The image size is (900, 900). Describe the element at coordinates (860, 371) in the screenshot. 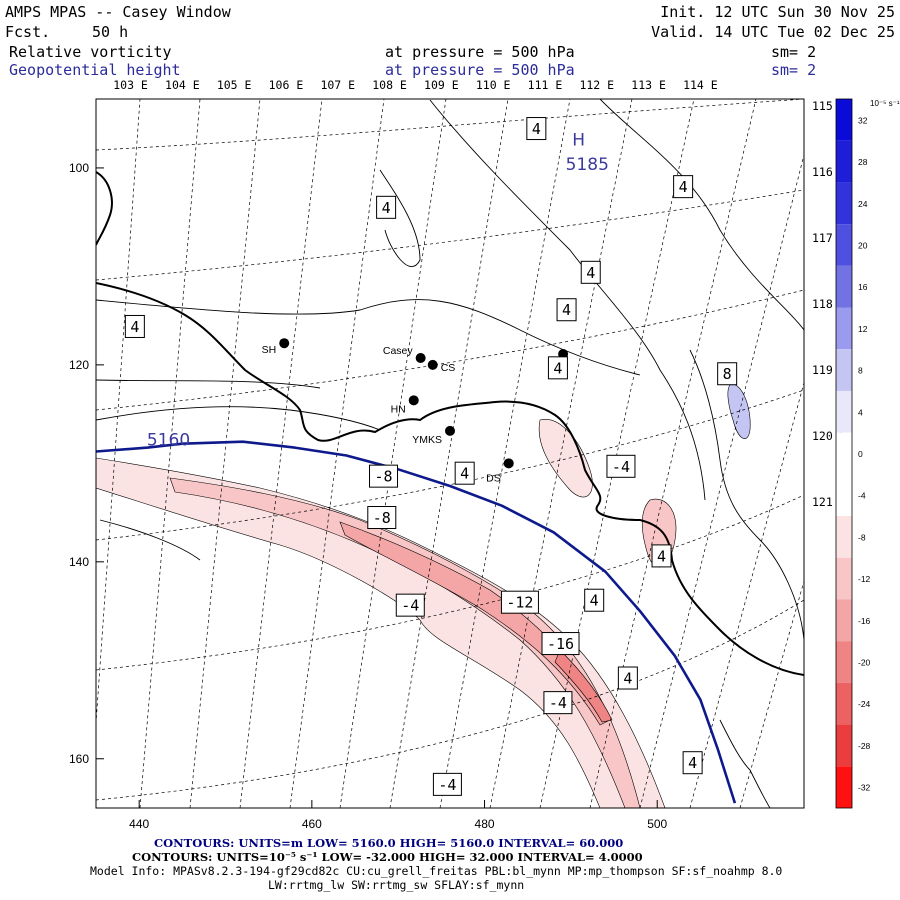

I see `colorbar-level-label: 8` at that location.